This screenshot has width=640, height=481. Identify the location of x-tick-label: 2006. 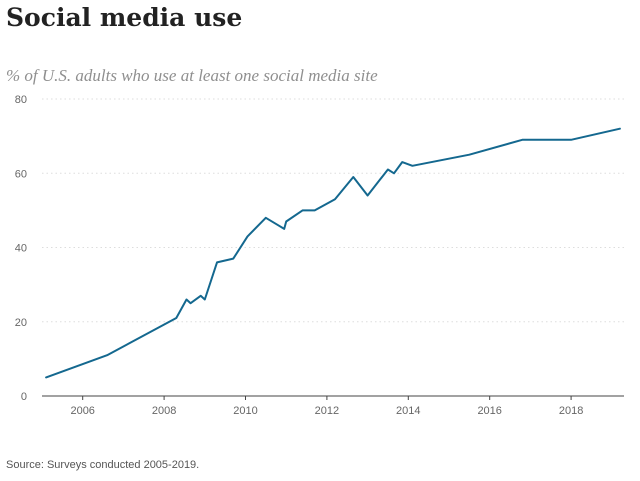
(82, 411).